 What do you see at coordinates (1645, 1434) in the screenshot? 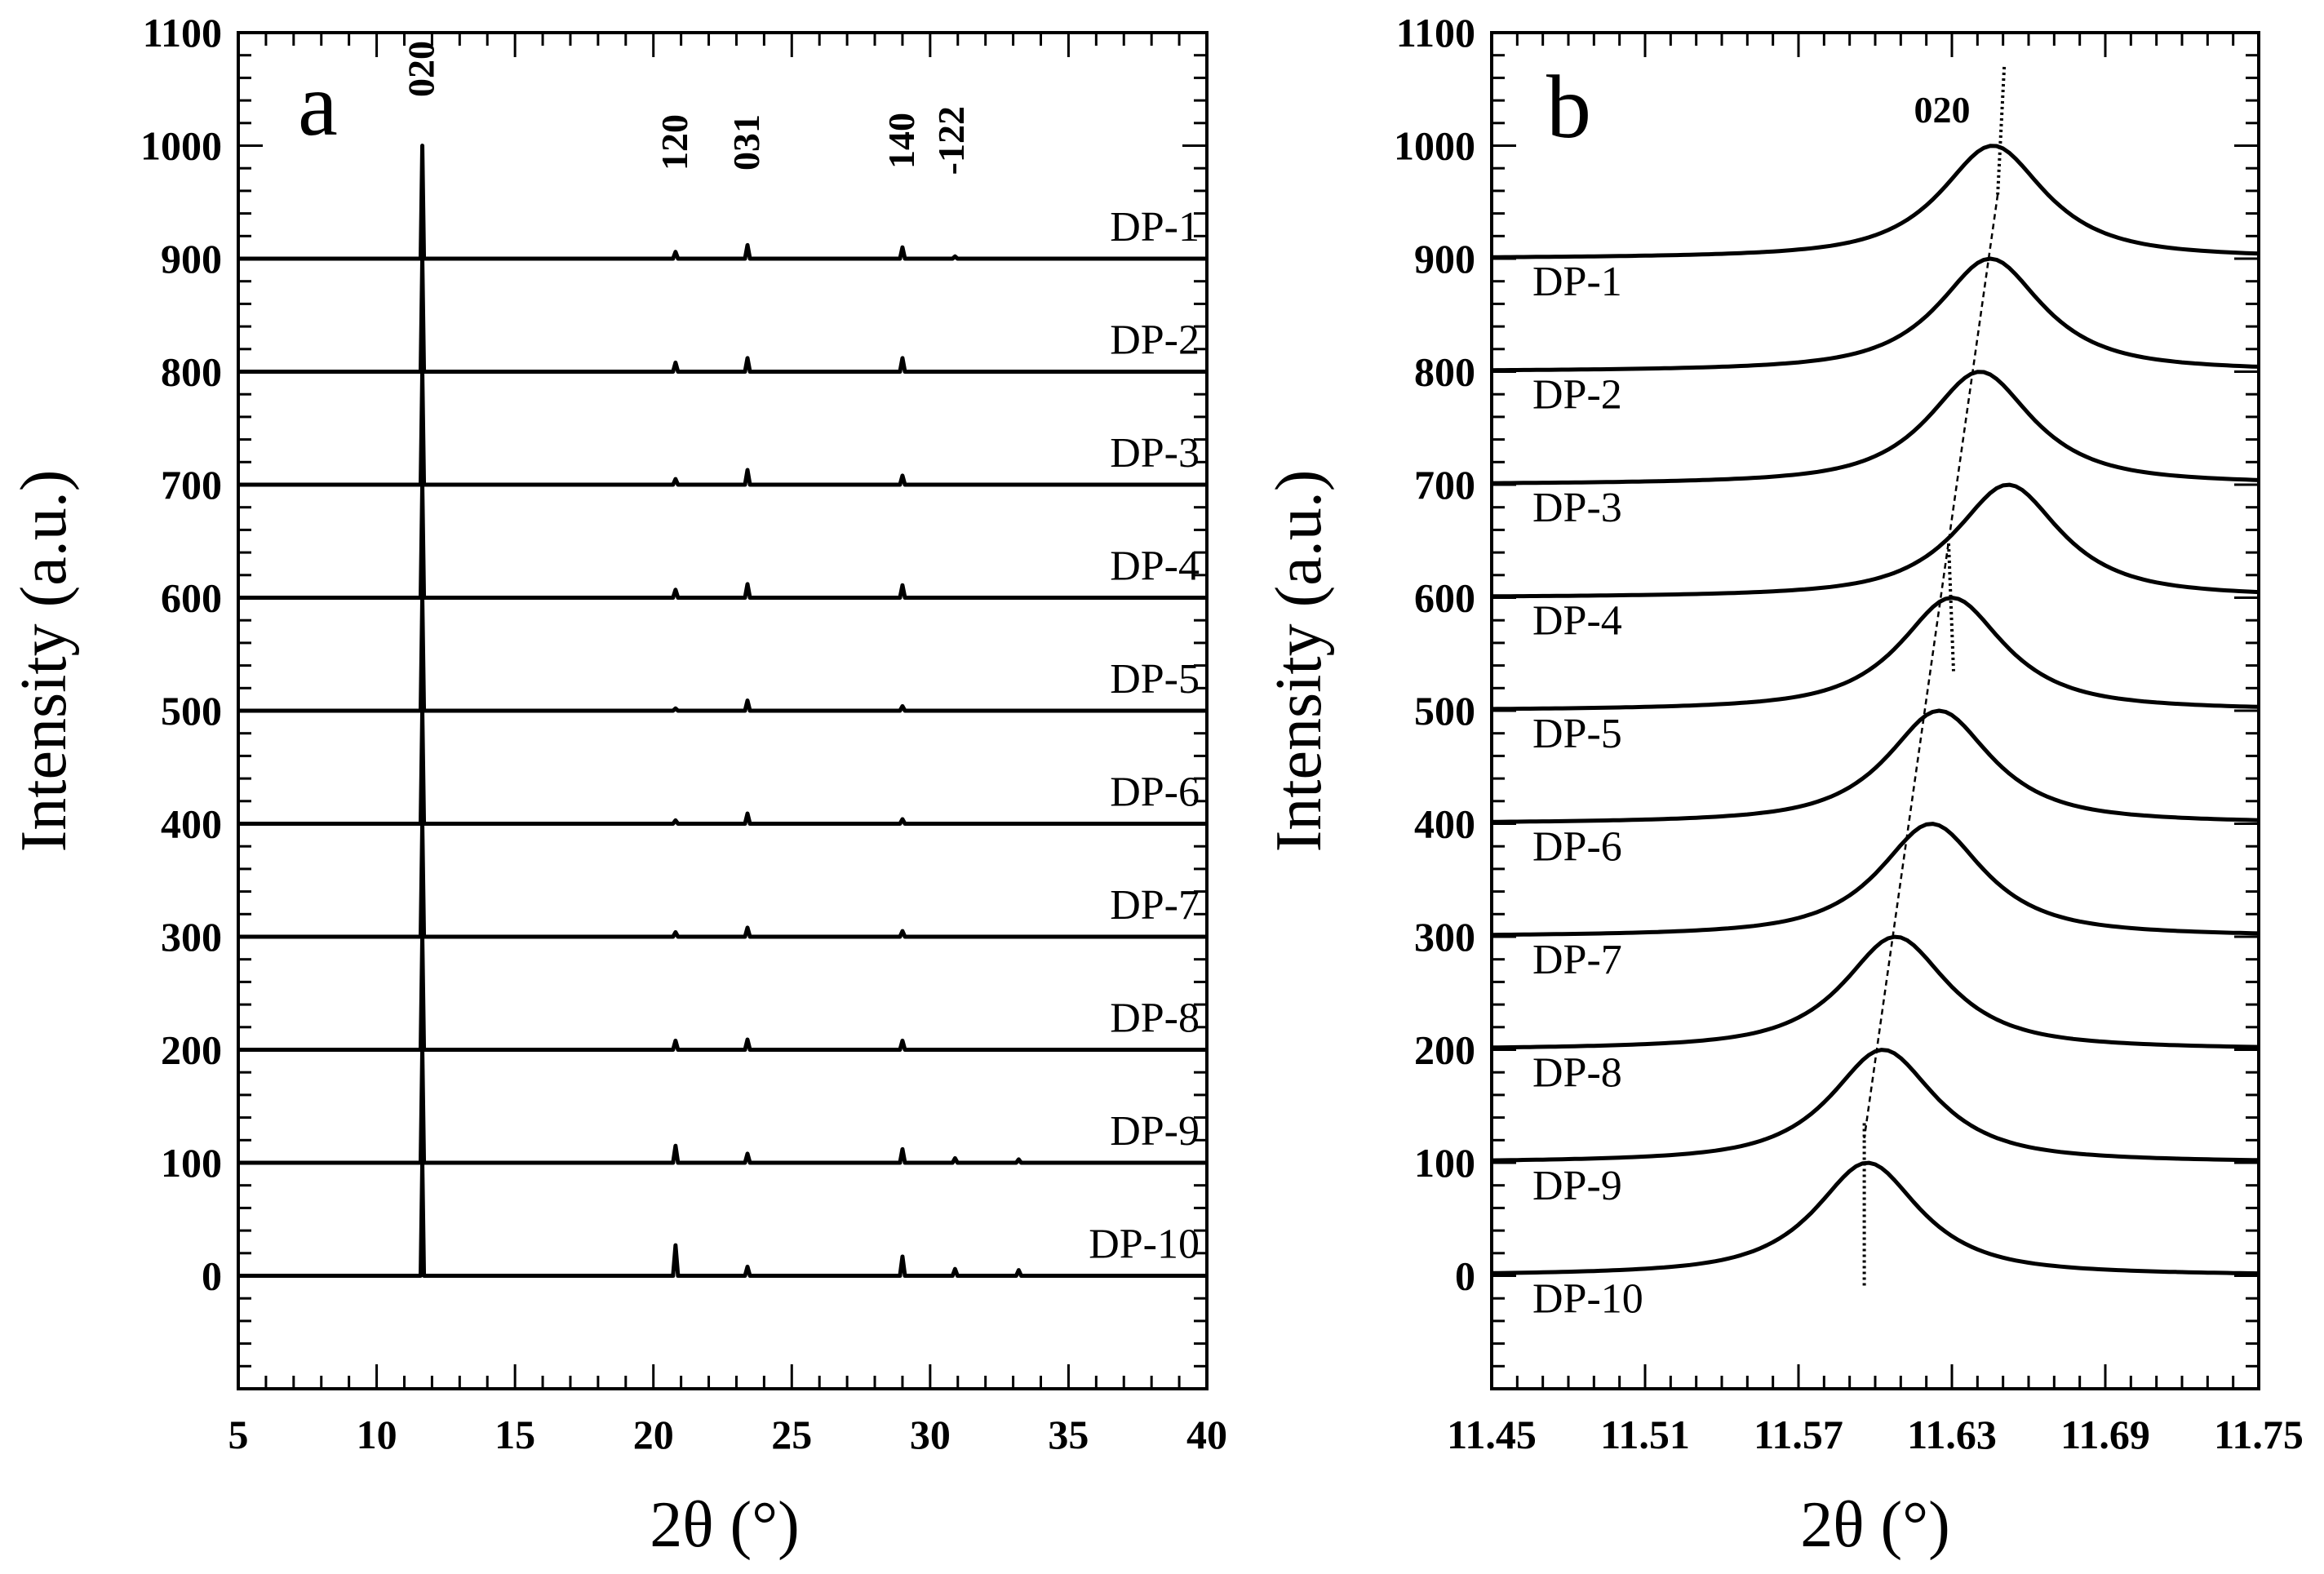
I see `x-tick-label: 11.51` at bounding box center [1645, 1434].